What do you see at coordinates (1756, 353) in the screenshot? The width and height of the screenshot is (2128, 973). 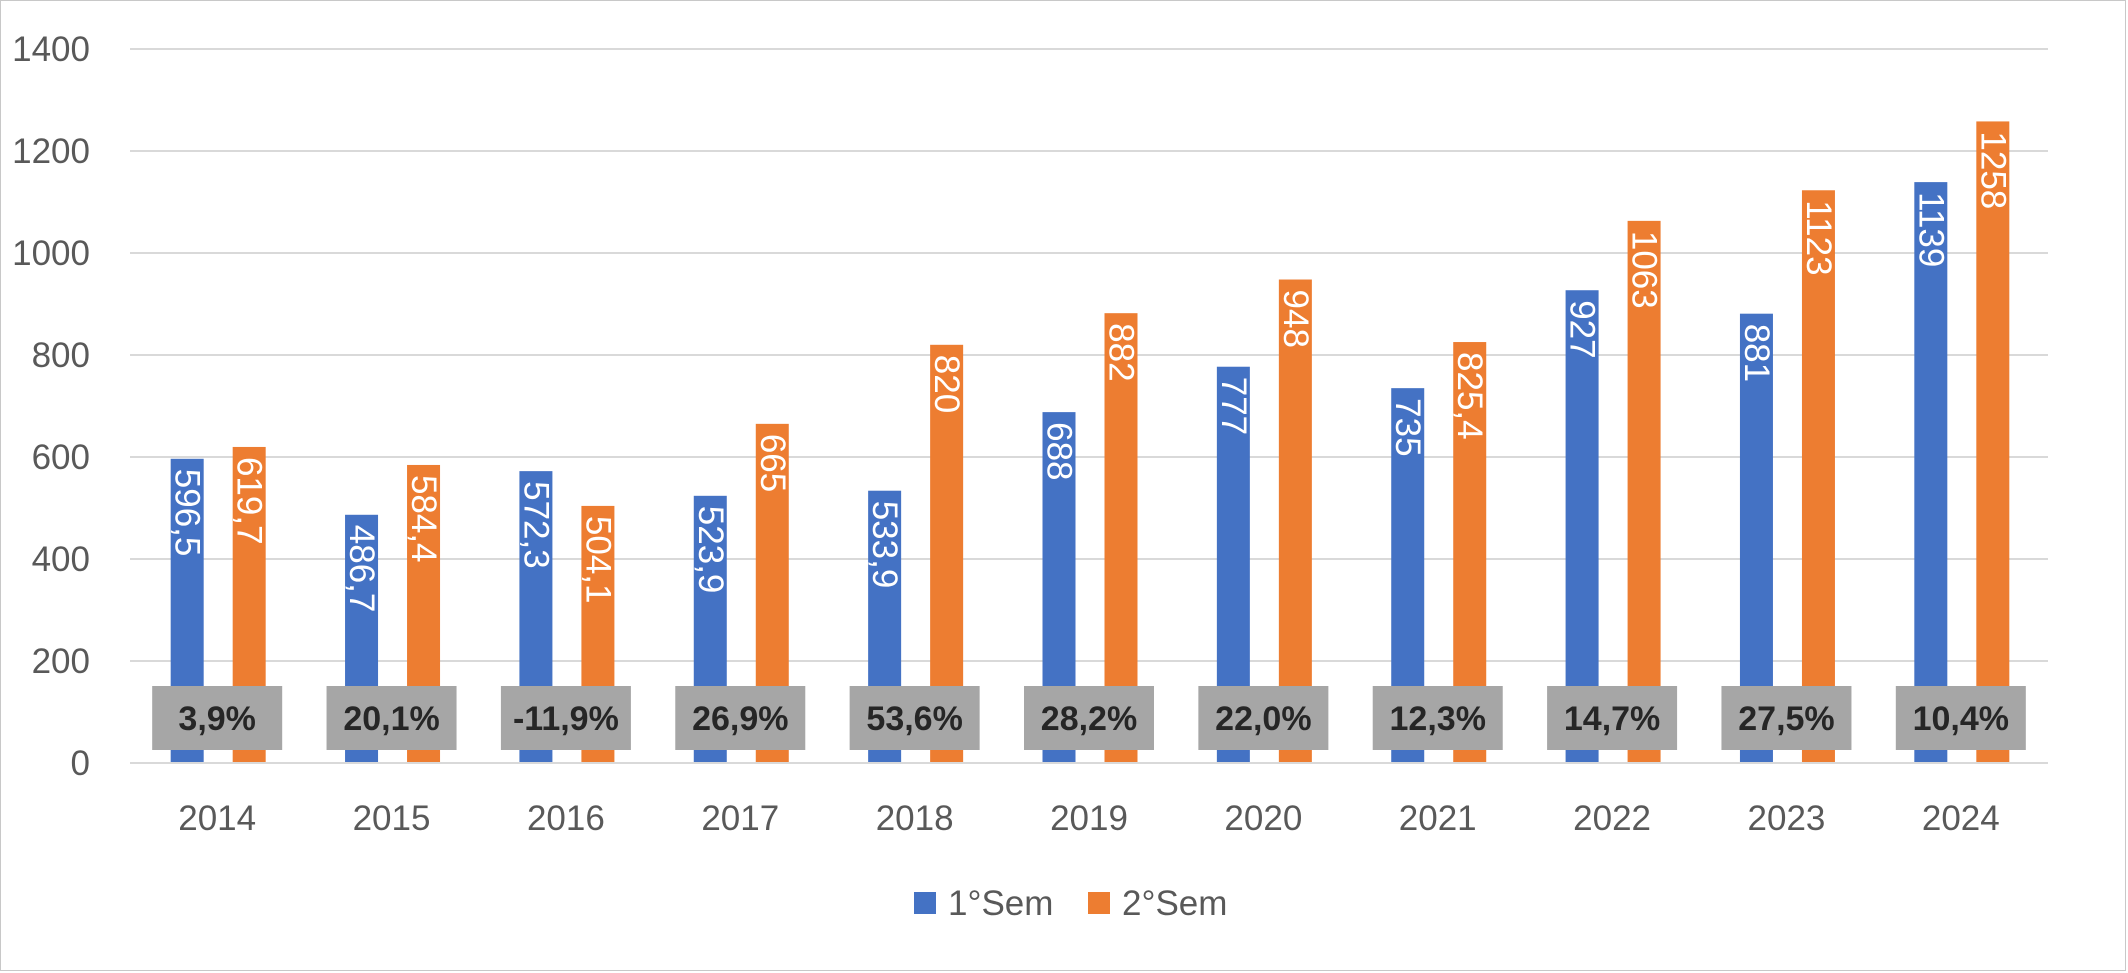 I see `data-label: 881` at bounding box center [1756, 353].